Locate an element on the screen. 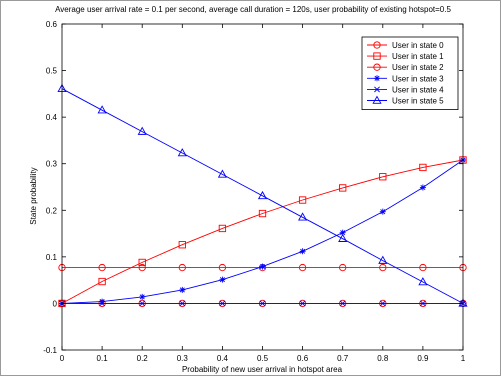 The width and height of the screenshot is (501, 376). legend-label: User in state 5 is located at coordinates (418, 101).